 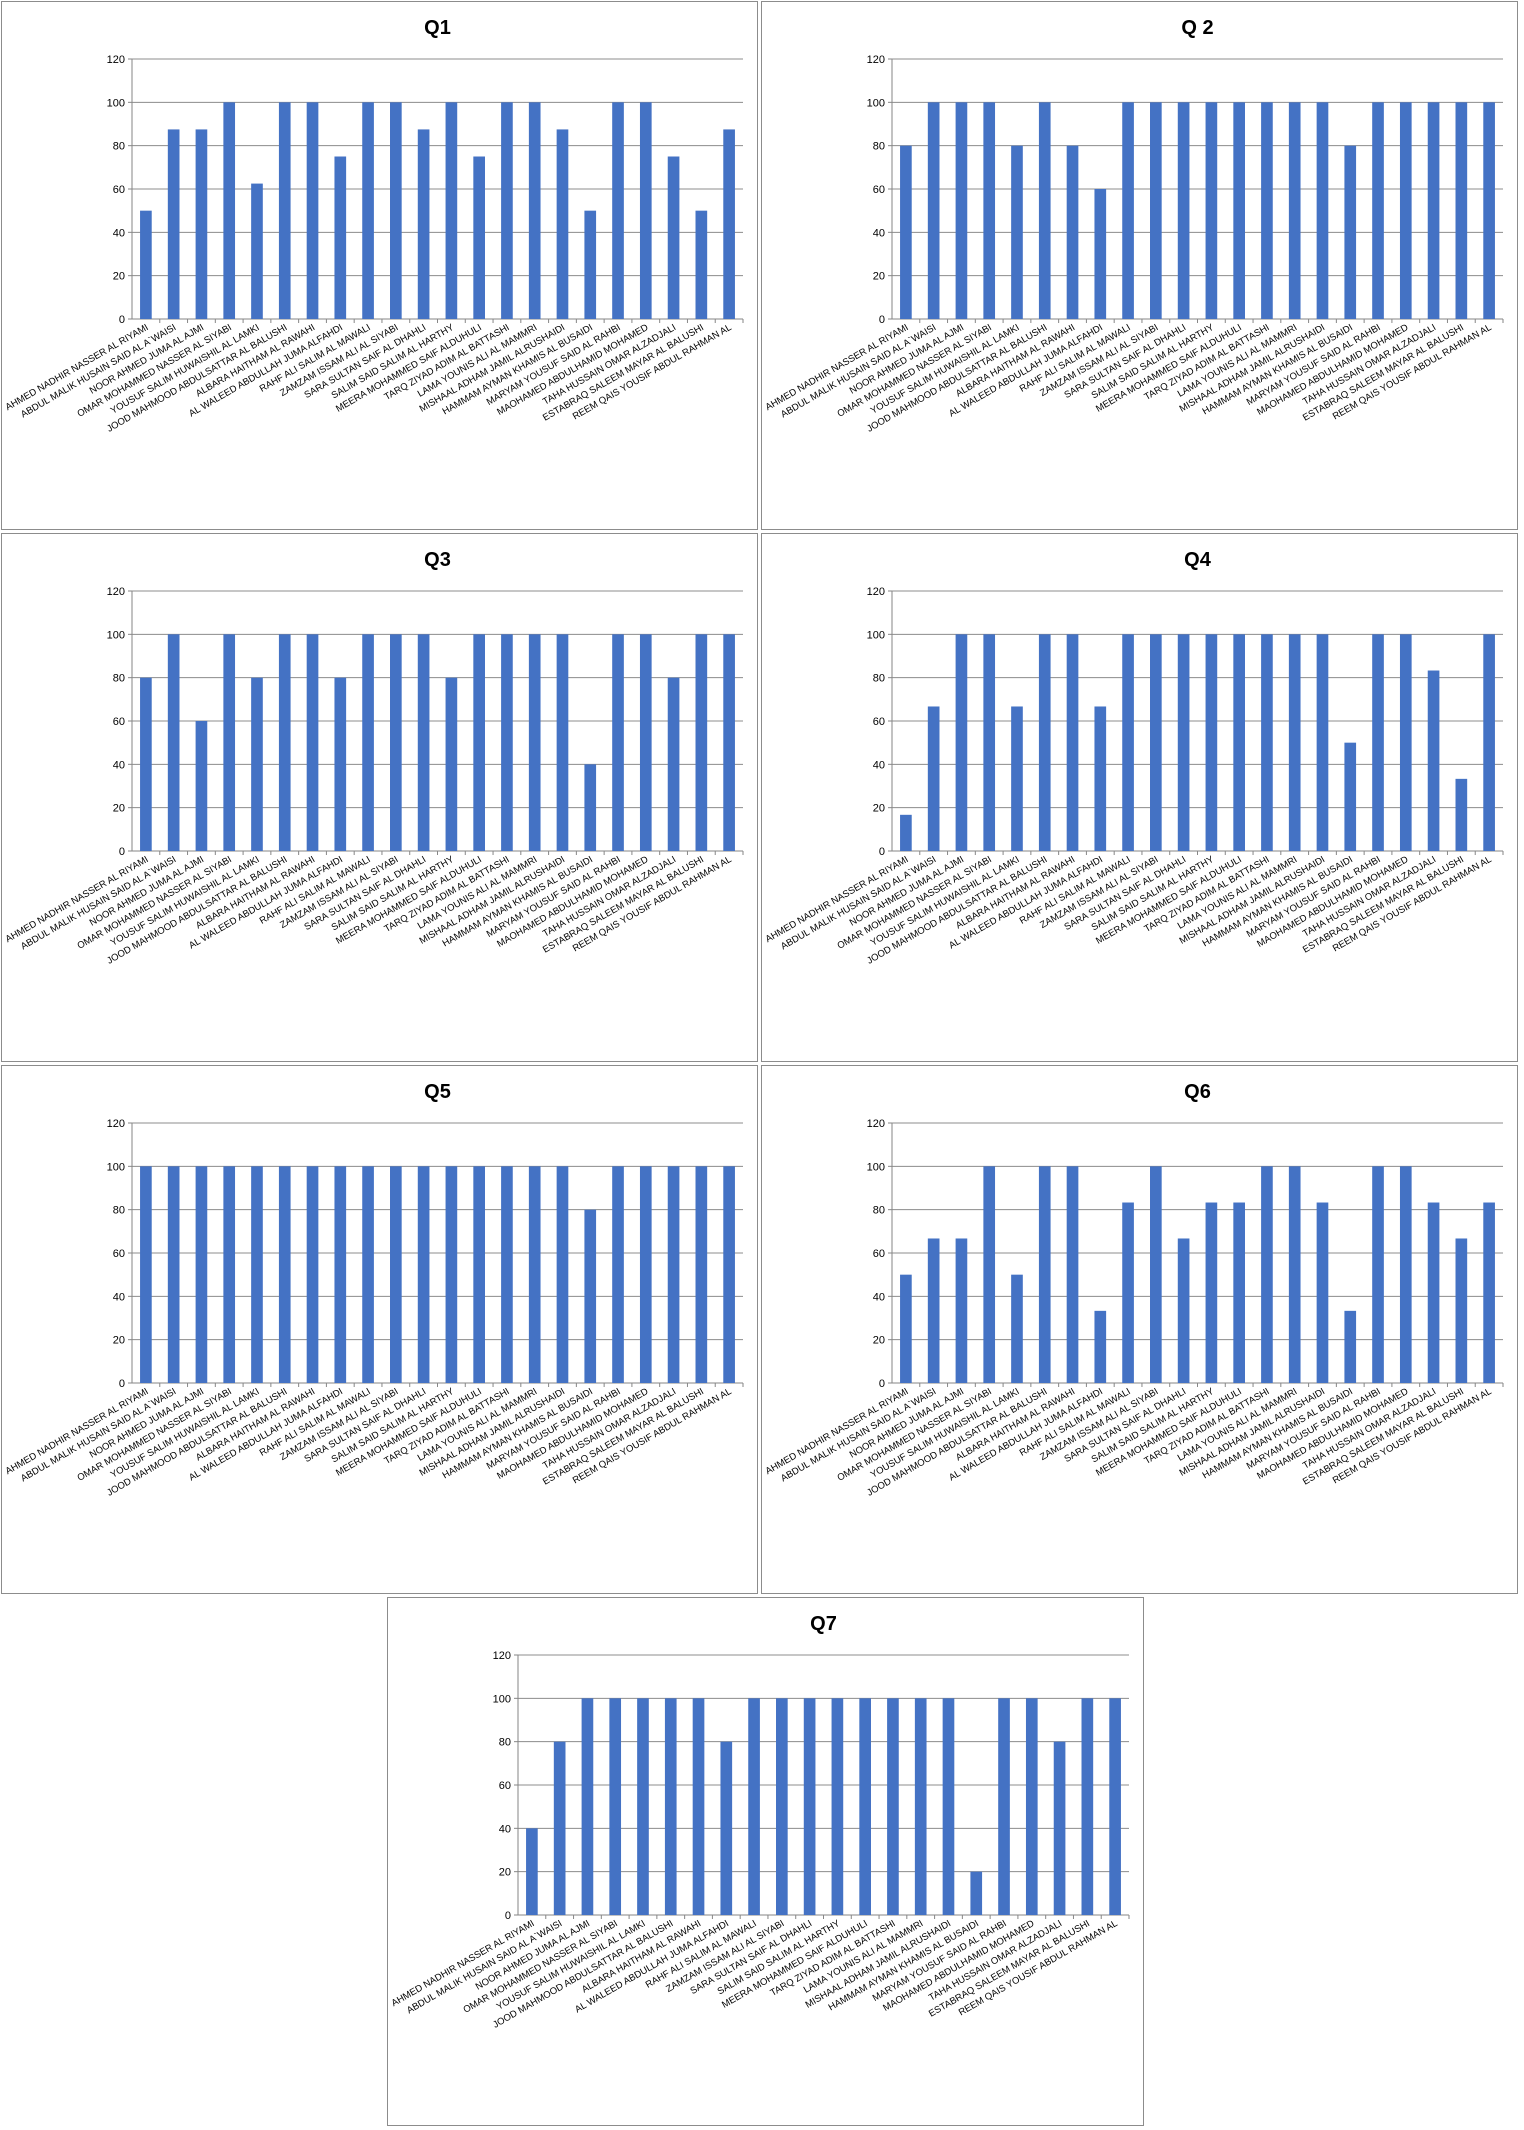 What do you see at coordinates (116, 1124) in the screenshot?
I see `y-tick-label: 120` at bounding box center [116, 1124].